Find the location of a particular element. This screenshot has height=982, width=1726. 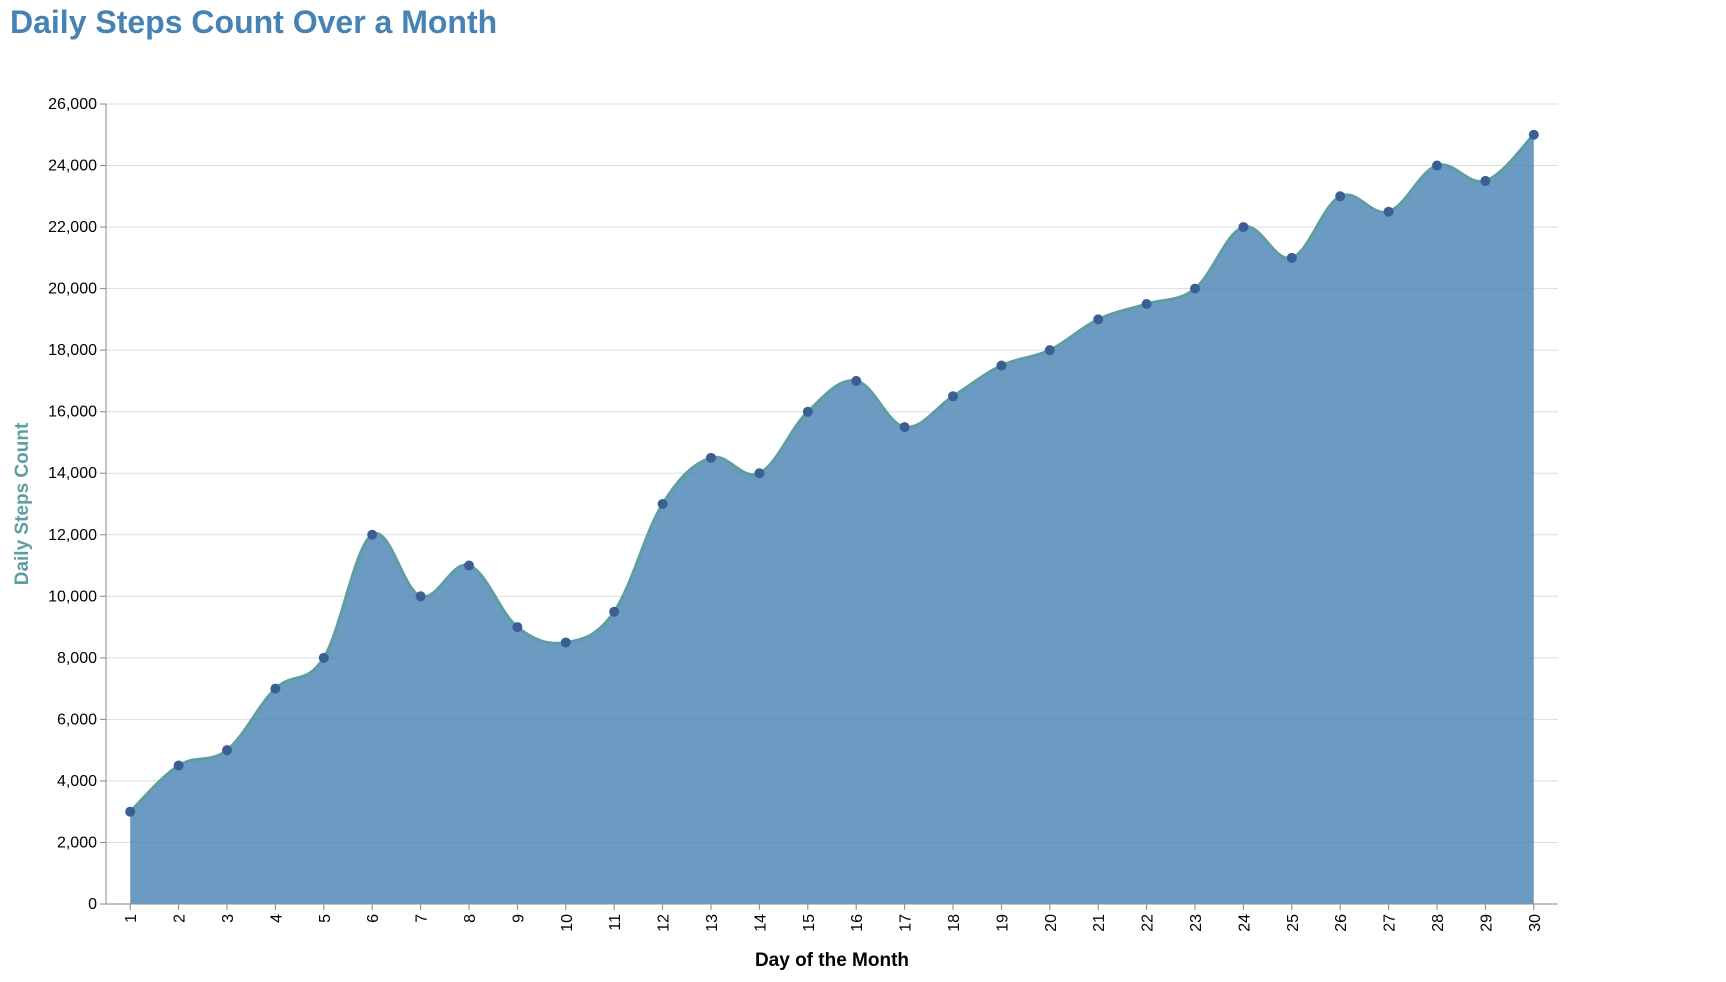

x-tick-label: 17 is located at coordinates (906, 923).